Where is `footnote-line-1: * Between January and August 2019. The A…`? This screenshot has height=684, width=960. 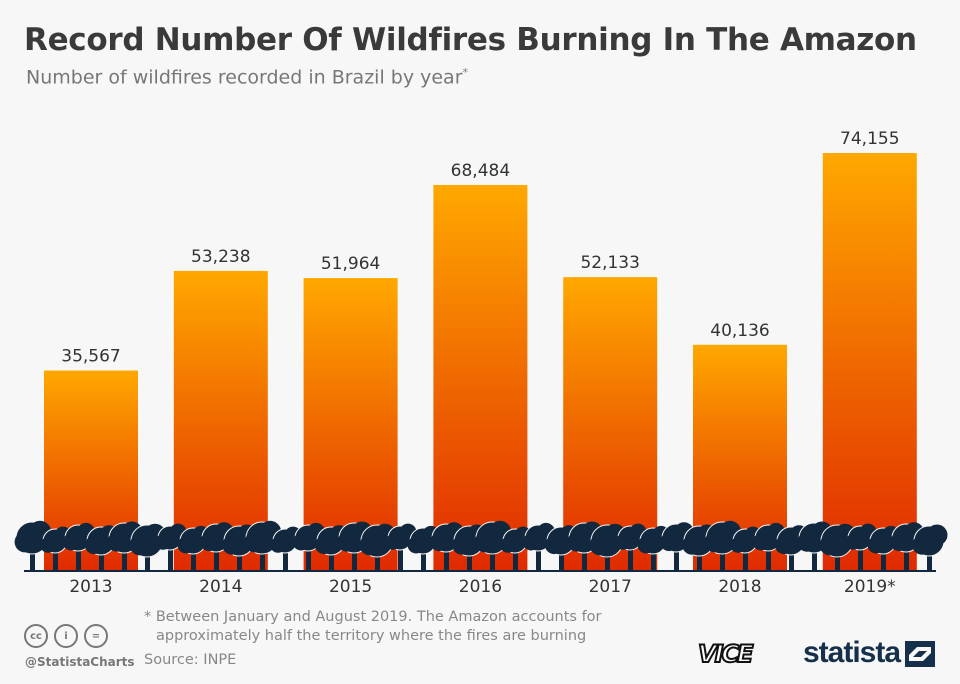 footnote-line-1: * Between January and August 2019. The A… is located at coordinates (373, 617).